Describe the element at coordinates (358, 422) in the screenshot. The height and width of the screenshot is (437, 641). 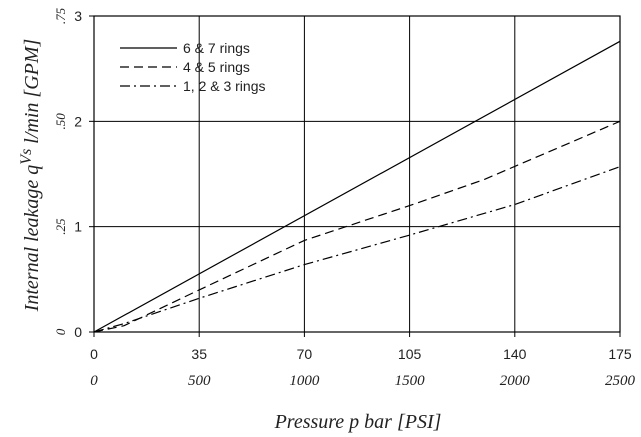
I see `x-axis-label: Pressure p bar [PSI]` at that location.